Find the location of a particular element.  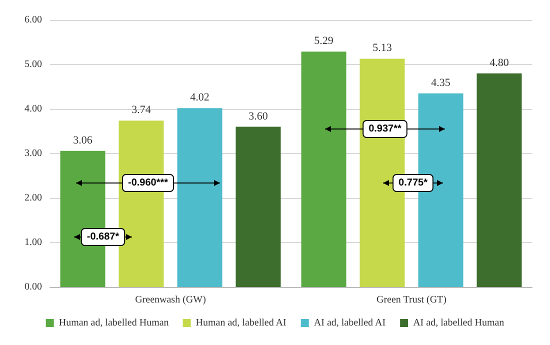

y-tick-label: 0.00 is located at coordinates (33, 287).